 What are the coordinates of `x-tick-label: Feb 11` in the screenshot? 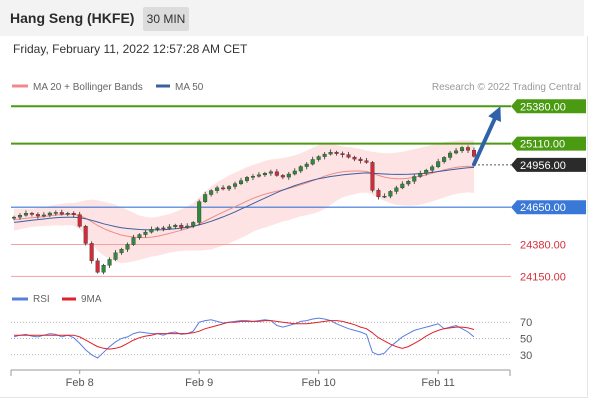 It's located at (437, 383).